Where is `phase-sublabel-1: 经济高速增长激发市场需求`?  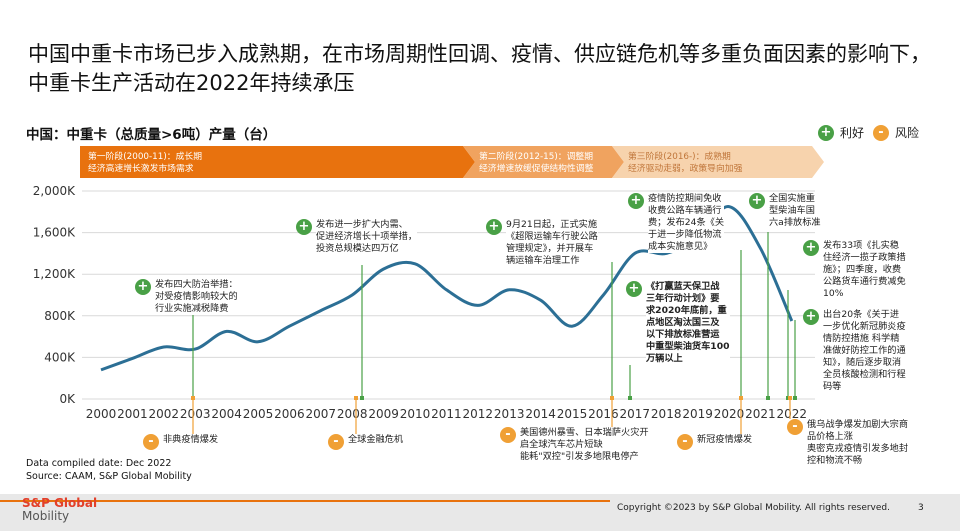 phase-sublabel-1: 经济高速增长激发市场需求 is located at coordinates (141, 168).